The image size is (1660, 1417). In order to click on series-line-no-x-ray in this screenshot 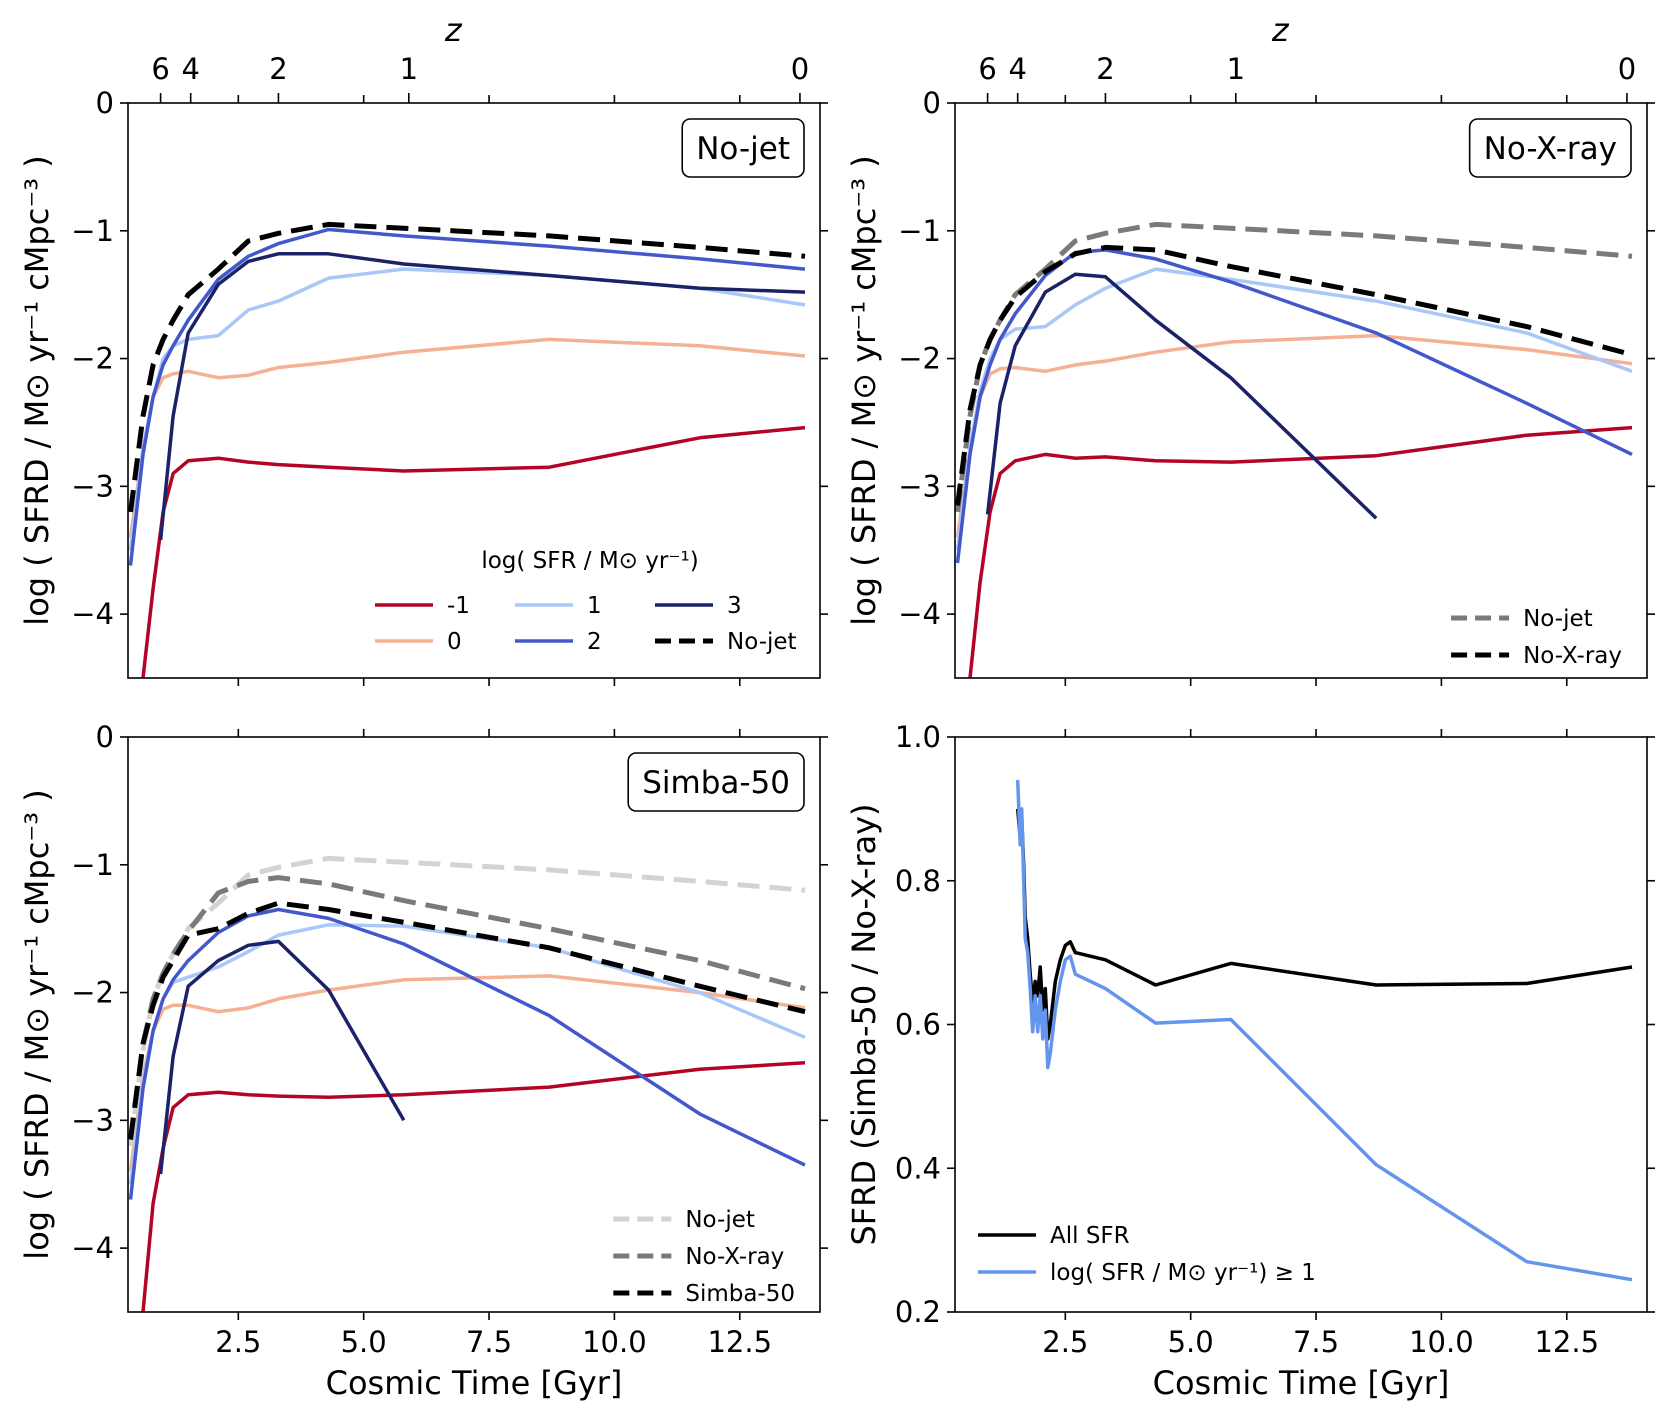, I will do `click(1294, 375)`.